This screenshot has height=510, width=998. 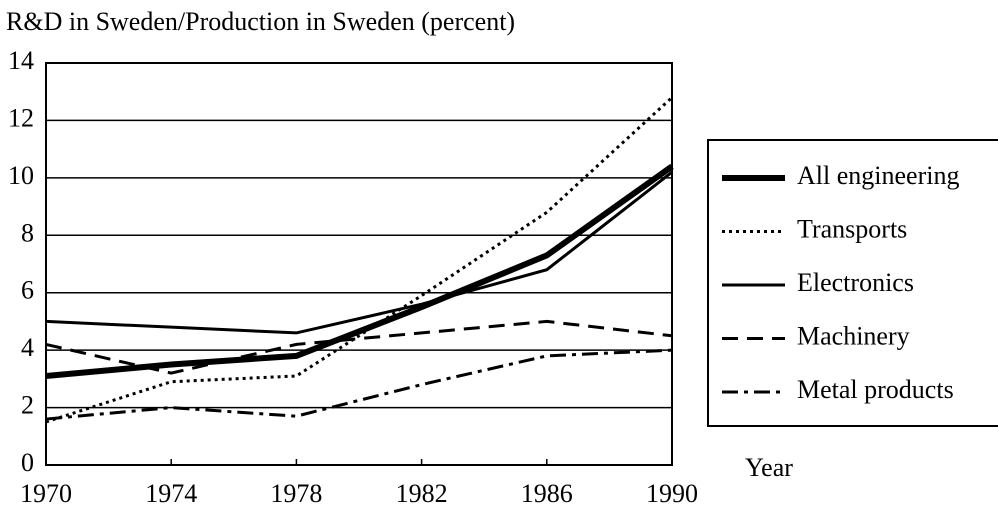 What do you see at coordinates (21, 117) in the screenshot?
I see `y-tick-label: 12` at bounding box center [21, 117].